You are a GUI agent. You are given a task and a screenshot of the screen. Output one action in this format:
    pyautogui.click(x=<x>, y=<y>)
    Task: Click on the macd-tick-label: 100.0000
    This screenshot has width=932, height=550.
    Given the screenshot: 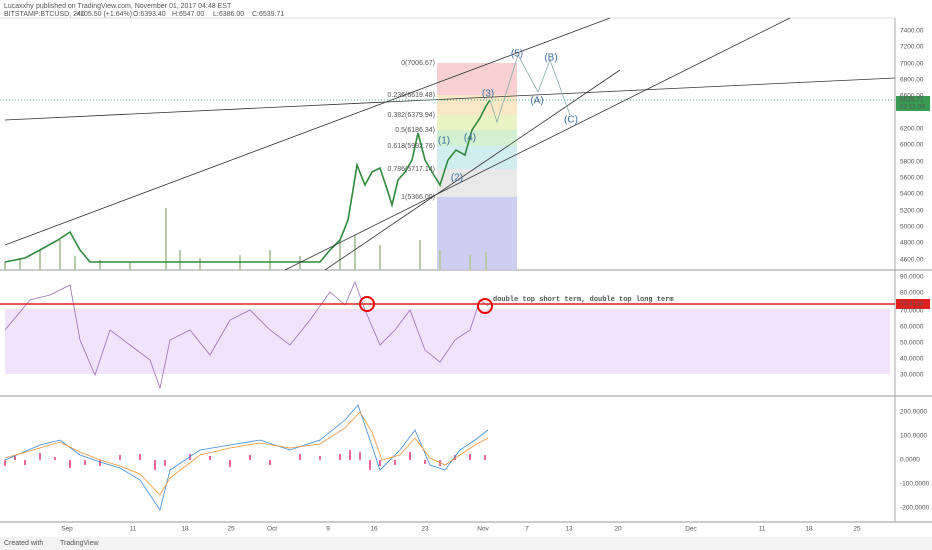 What is the action you would take?
    pyautogui.click(x=913, y=436)
    